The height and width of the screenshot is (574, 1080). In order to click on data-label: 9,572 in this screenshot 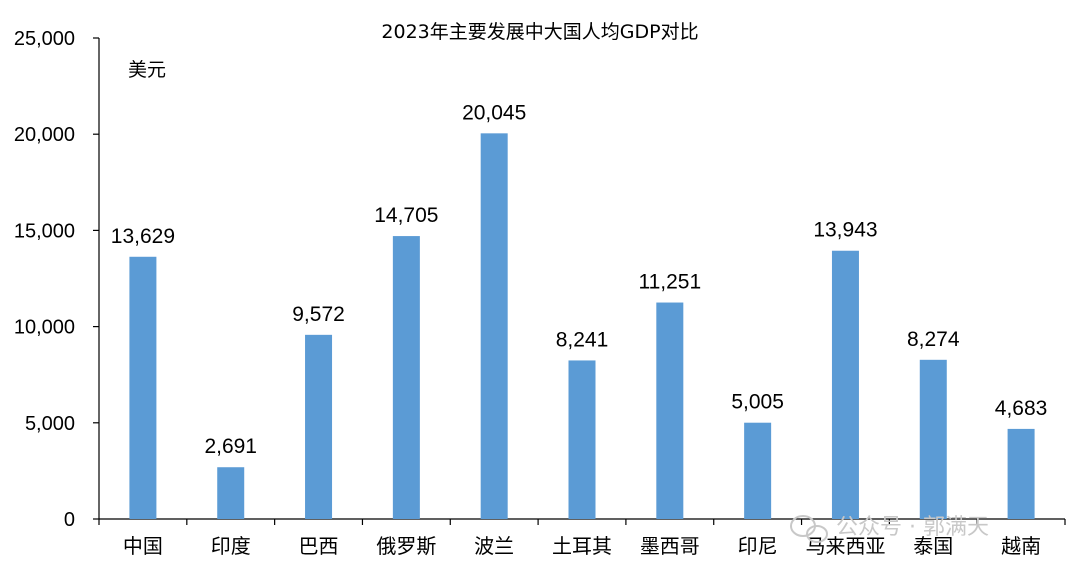, I will do `click(318, 314)`.